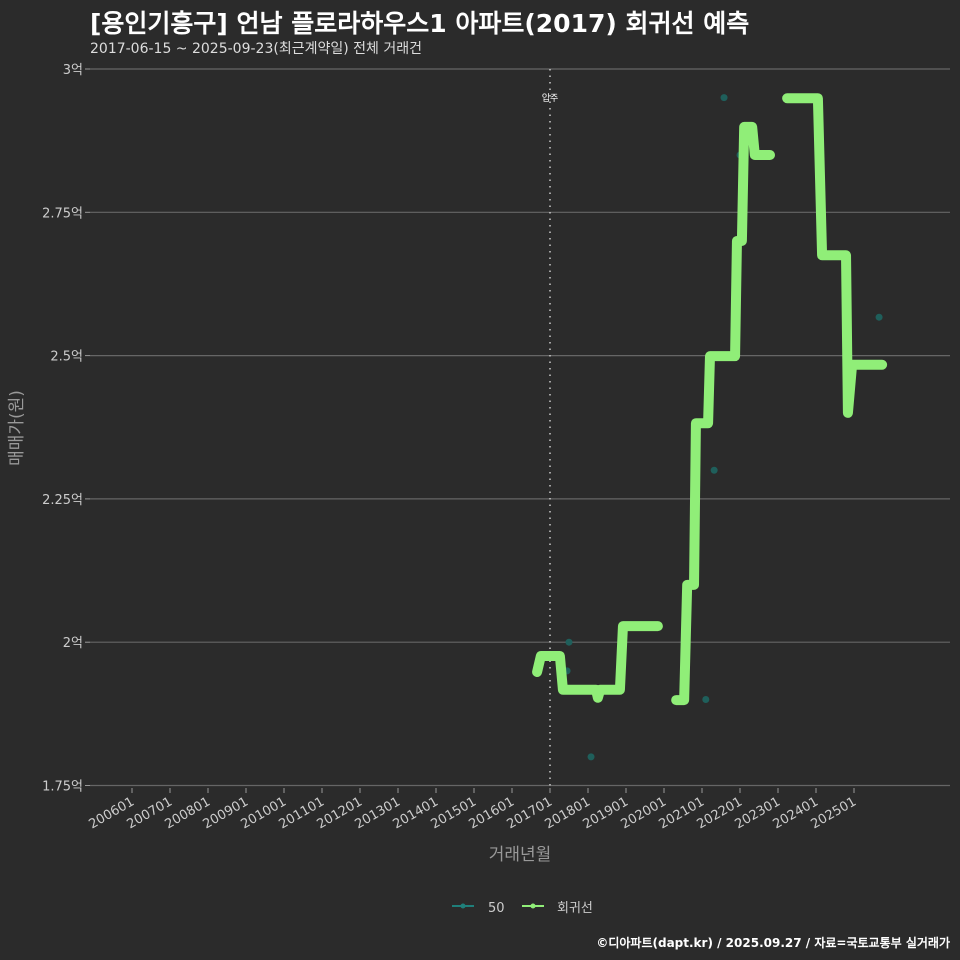 Image resolution: width=960 pixels, height=960 pixels. I want to click on legend-key-regression-dot, so click(533, 906).